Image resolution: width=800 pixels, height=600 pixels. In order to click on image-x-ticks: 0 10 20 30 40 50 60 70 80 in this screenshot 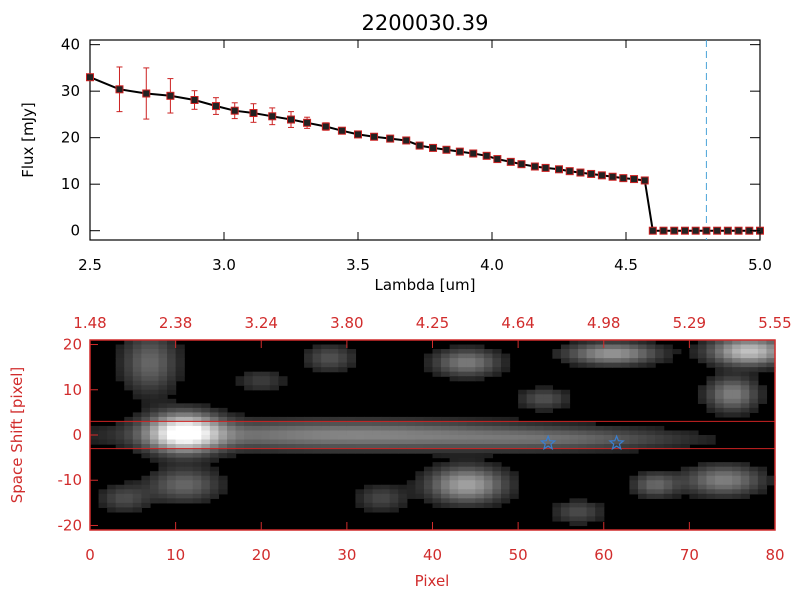, I will do `click(435, 543)`.